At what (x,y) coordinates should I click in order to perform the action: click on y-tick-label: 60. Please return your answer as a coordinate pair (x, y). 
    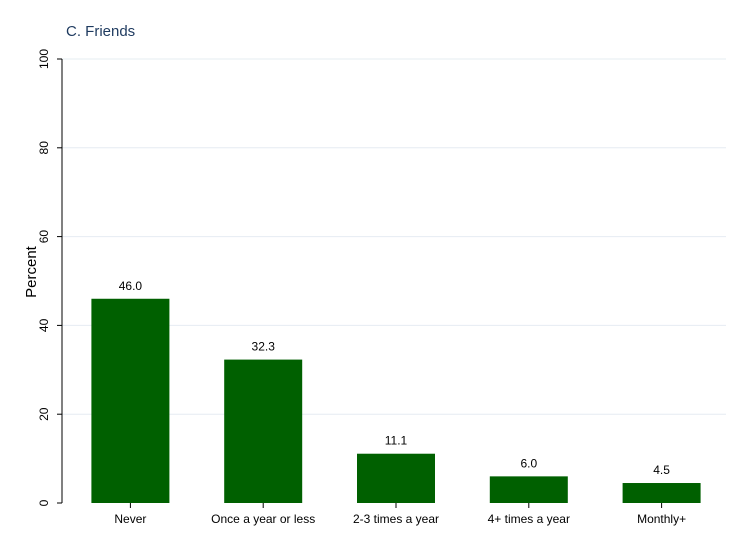
    Looking at the image, I should click on (44, 237).